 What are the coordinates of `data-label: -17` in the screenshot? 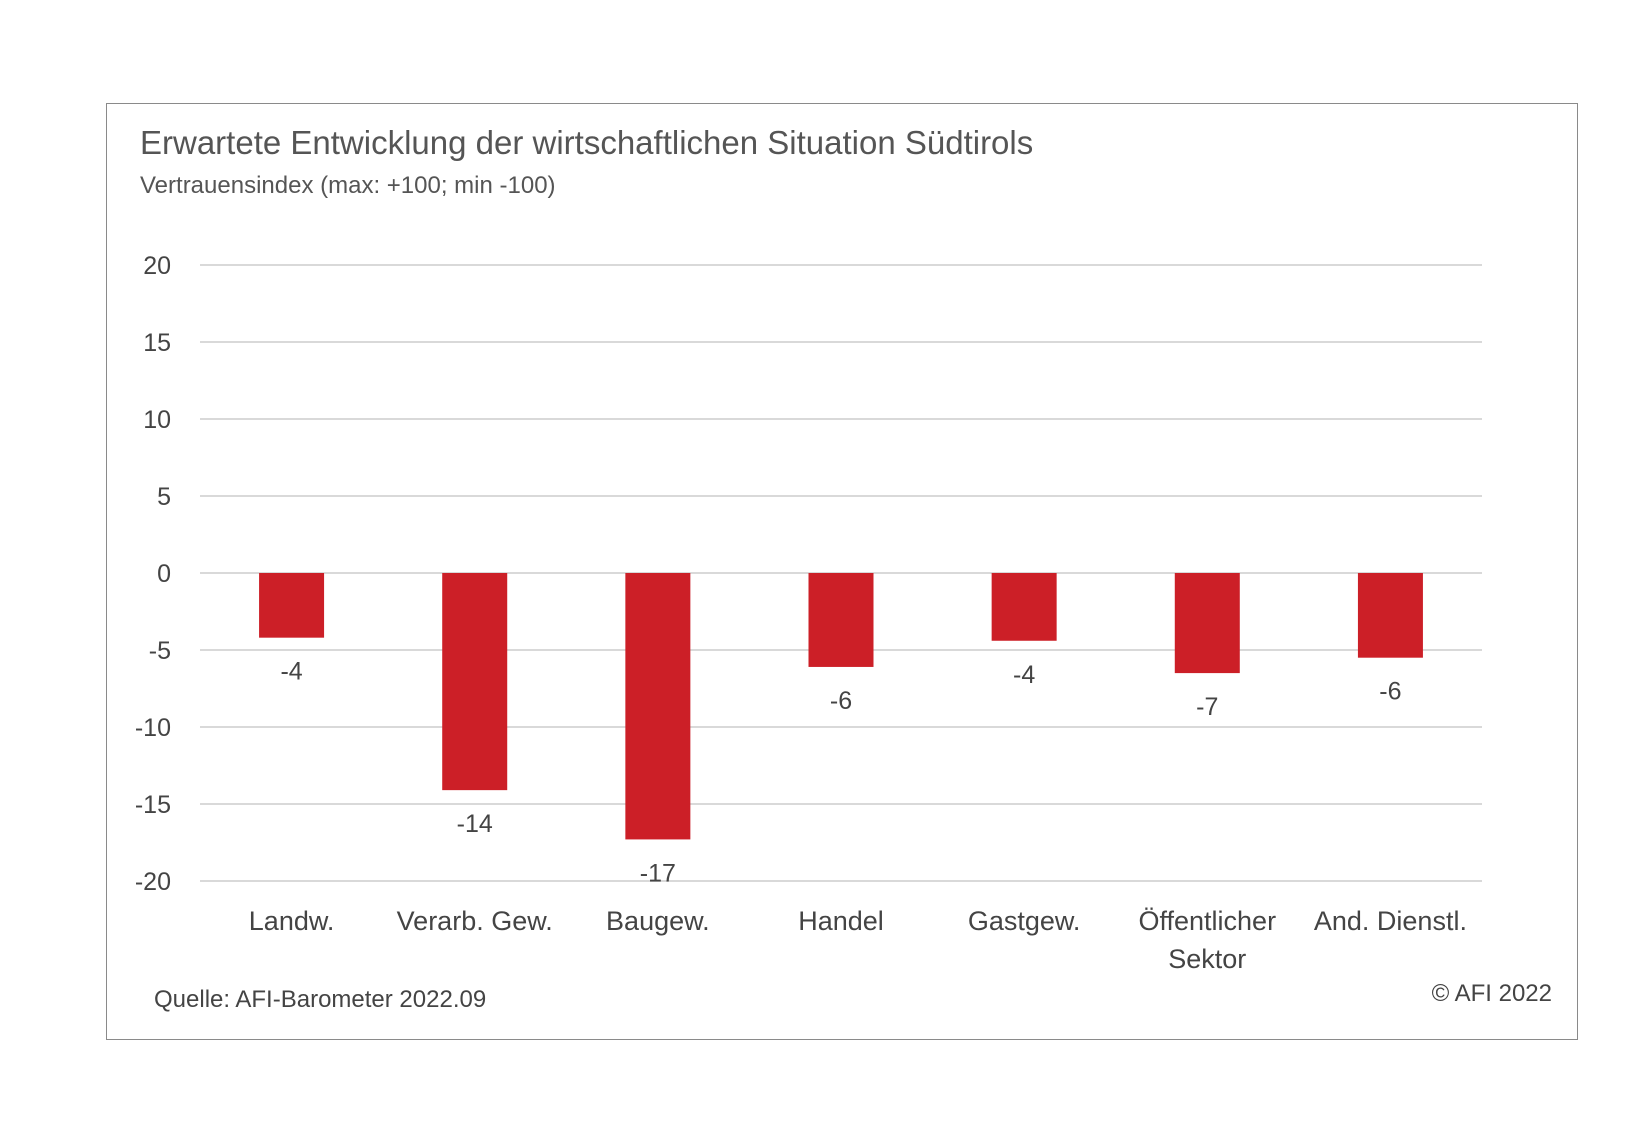 It's located at (658, 873).